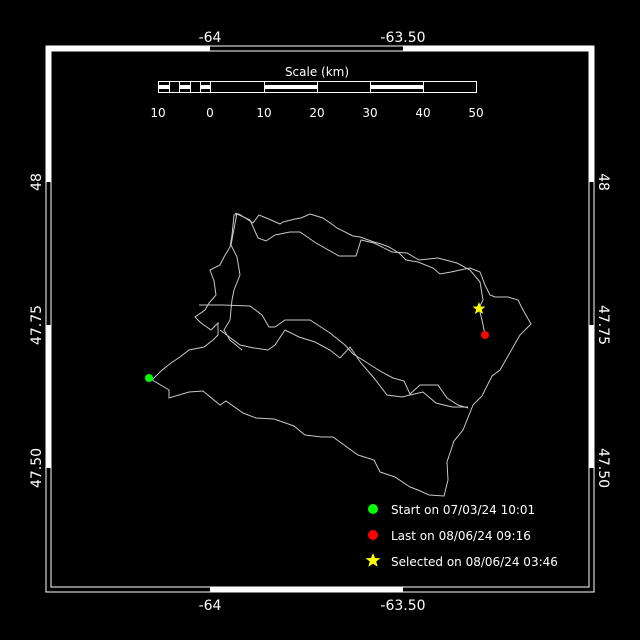  What do you see at coordinates (422, 113) in the screenshot?
I see `scale-label: 40` at bounding box center [422, 113].